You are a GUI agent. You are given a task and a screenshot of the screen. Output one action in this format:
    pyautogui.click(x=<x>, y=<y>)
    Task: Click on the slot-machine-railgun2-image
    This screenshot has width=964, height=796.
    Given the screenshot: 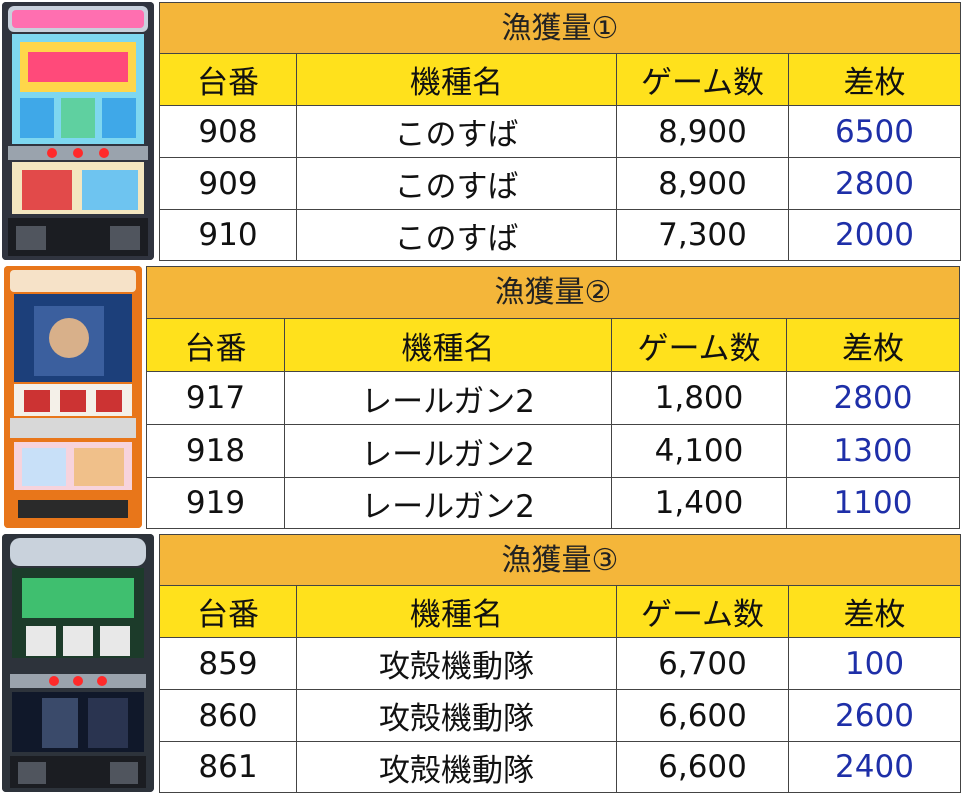 What is the action you would take?
    pyautogui.click(x=73, y=397)
    